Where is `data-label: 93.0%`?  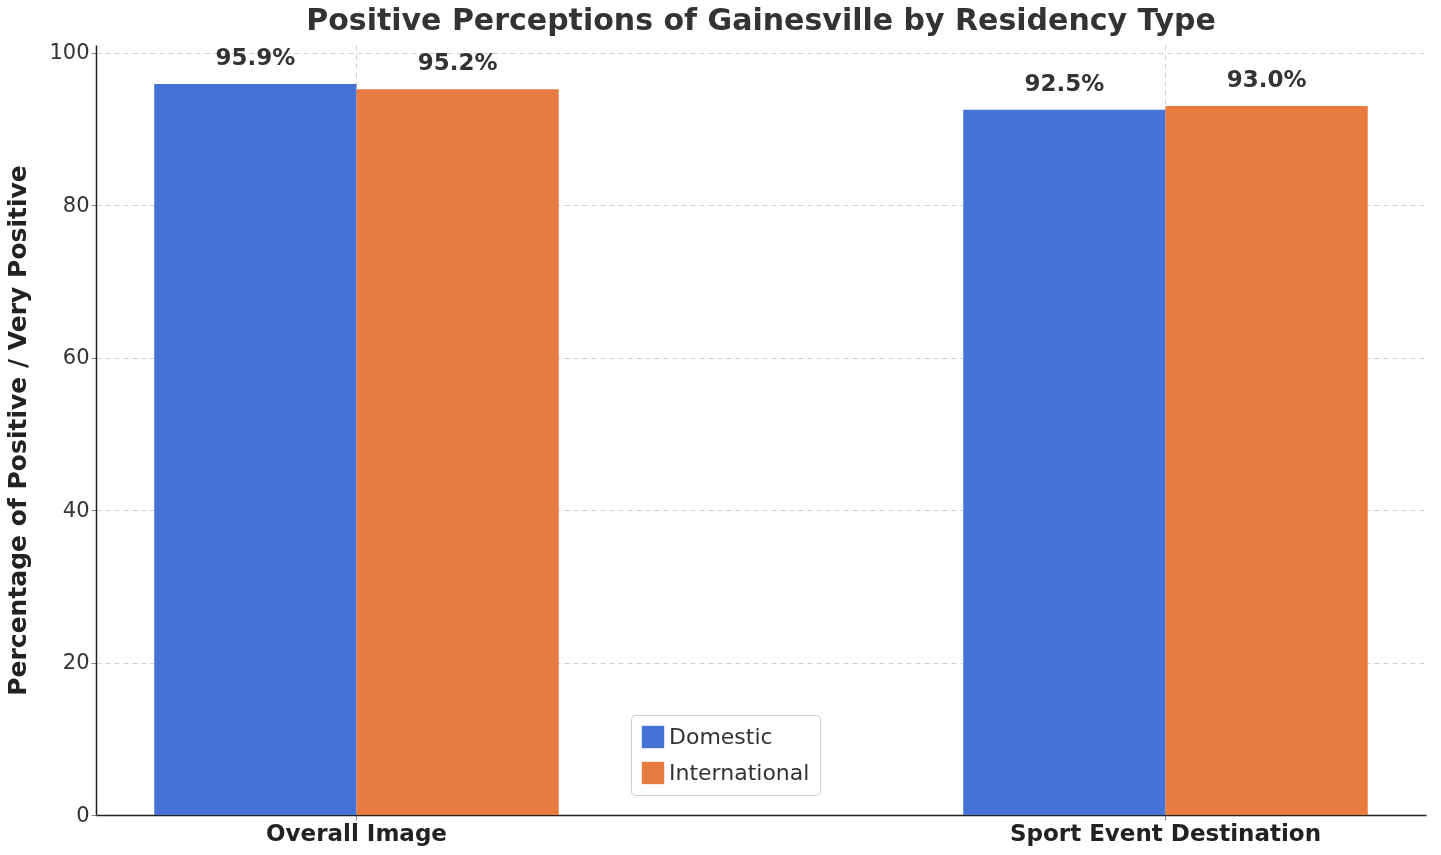 data-label: 93.0% is located at coordinates (1266, 78).